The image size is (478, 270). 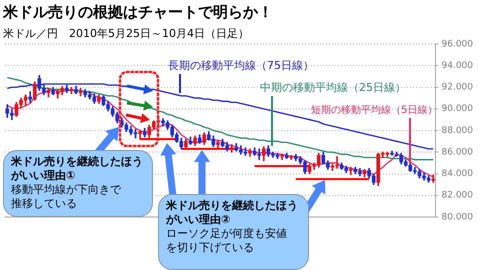 What do you see at coordinates (458, 195) in the screenshot?
I see `y-tick-label: 82.000` at bounding box center [458, 195].